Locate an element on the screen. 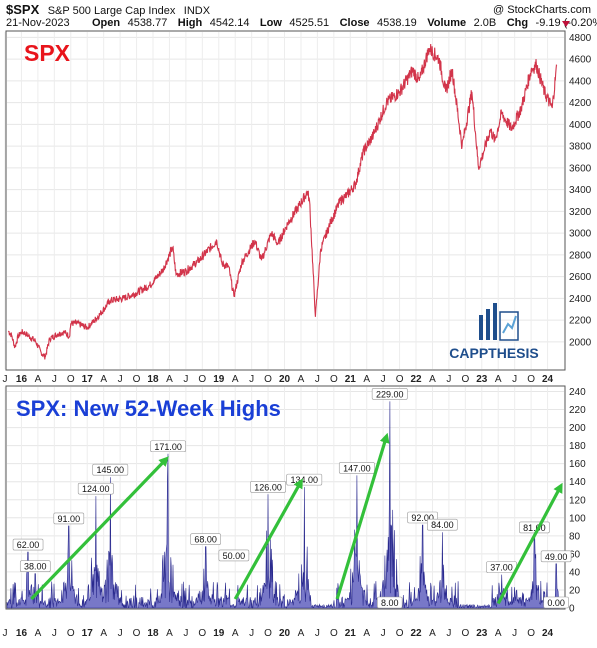 The image size is (597, 648). y-tick-label: 4600 is located at coordinates (580, 60).